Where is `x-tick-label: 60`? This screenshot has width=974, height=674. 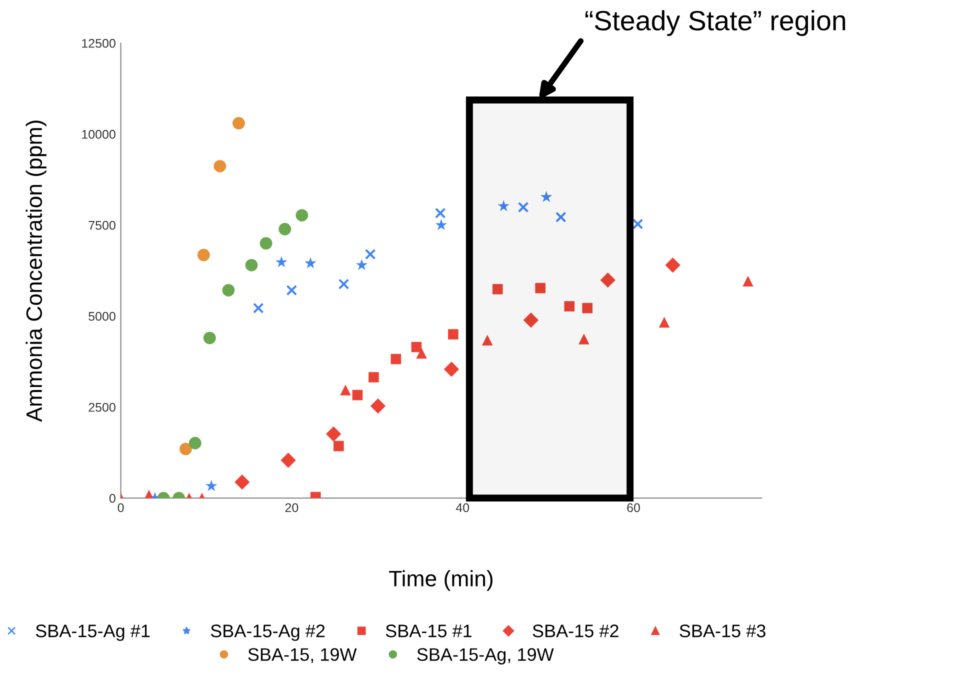 x-tick-label: 60 is located at coordinates (633, 507).